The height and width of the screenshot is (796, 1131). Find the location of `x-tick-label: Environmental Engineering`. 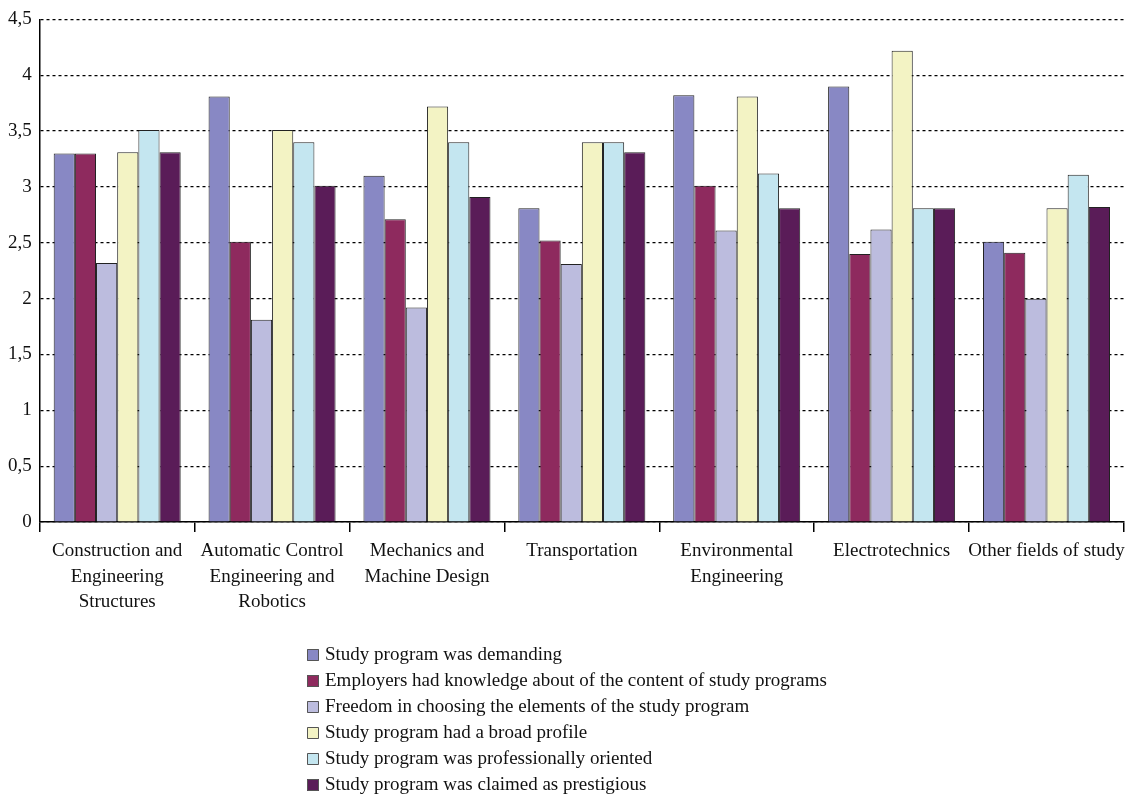

x-tick-label: Environmental Engineering is located at coordinates (737, 562).